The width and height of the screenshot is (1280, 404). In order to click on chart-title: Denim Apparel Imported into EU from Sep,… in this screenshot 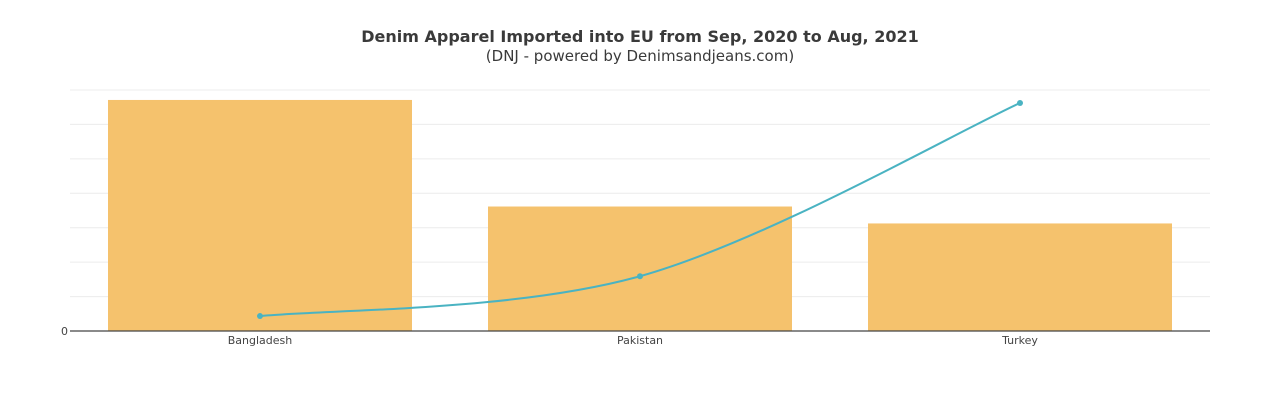, I will do `click(640, 36)`.